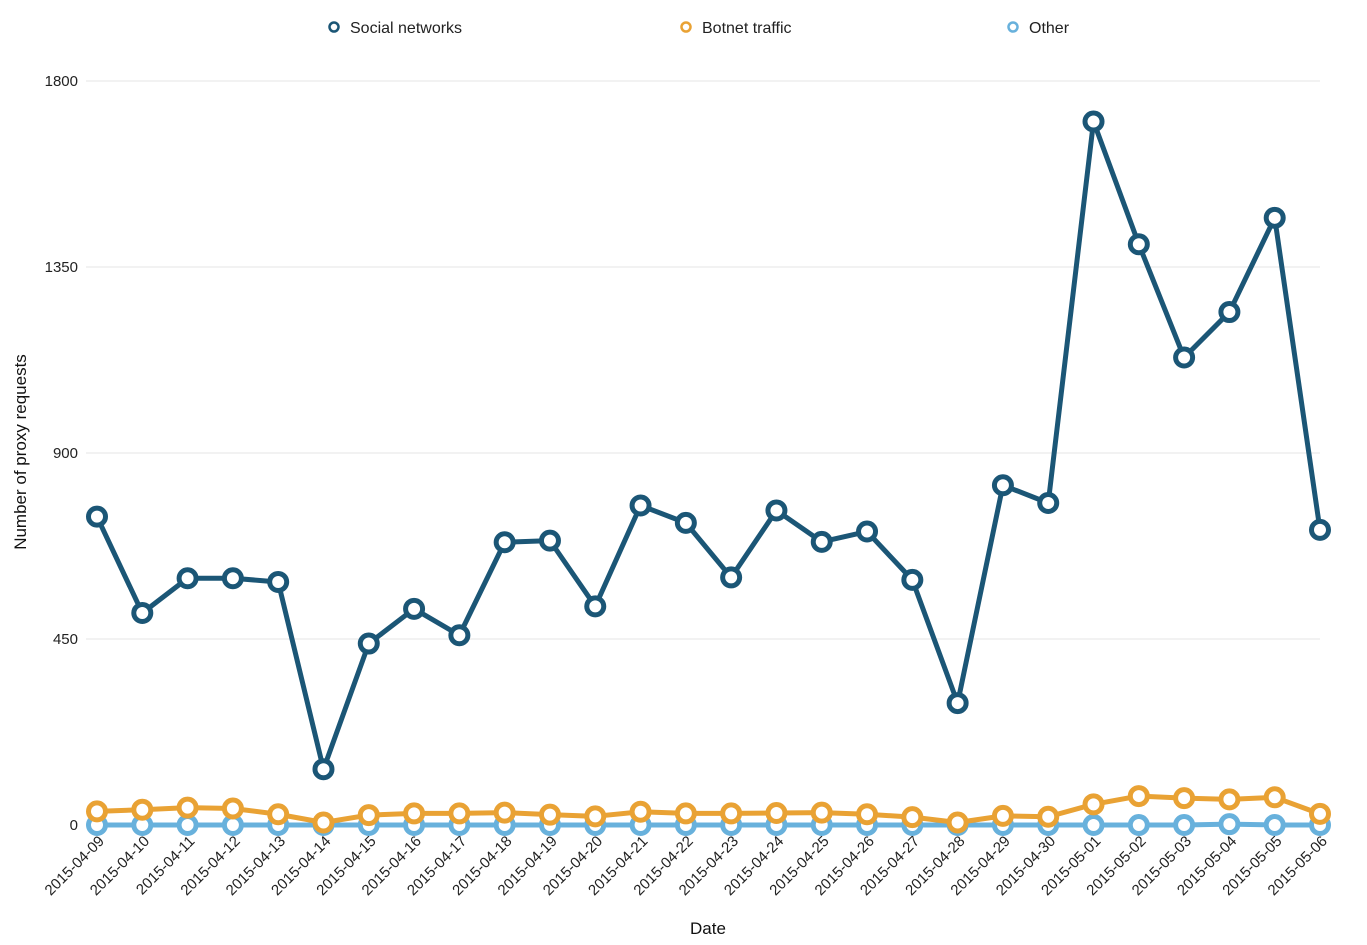  I want to click on legend: Social networks Botnet traffic Other, so click(699, 28).